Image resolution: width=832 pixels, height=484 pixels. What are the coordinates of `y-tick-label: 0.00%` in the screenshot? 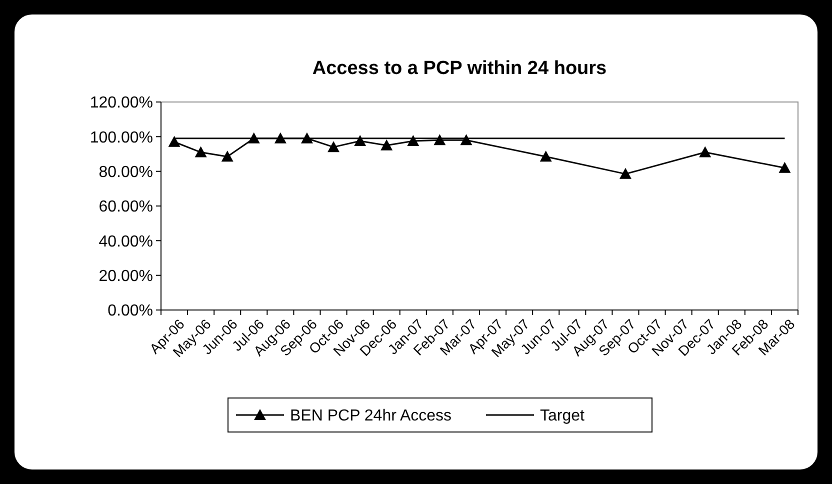 It's located at (130, 311).